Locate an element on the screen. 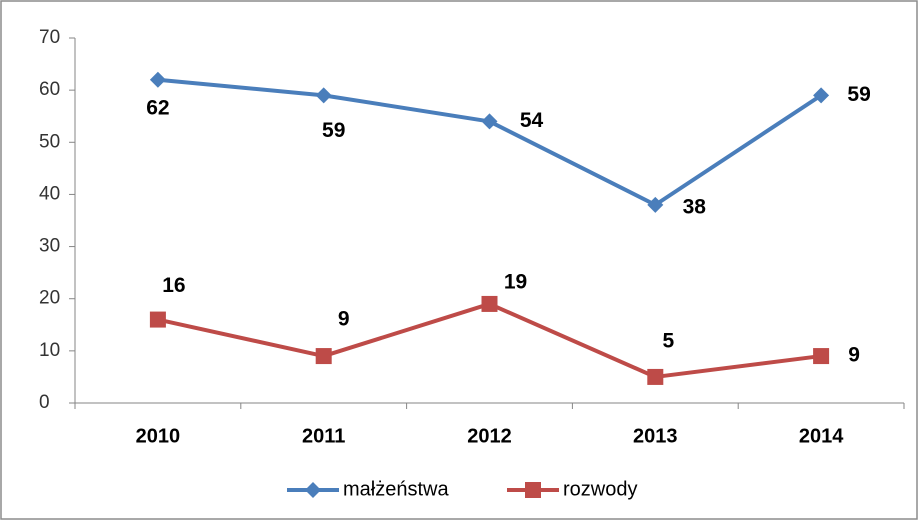  x-tick-label: 2010 is located at coordinates (158, 436).